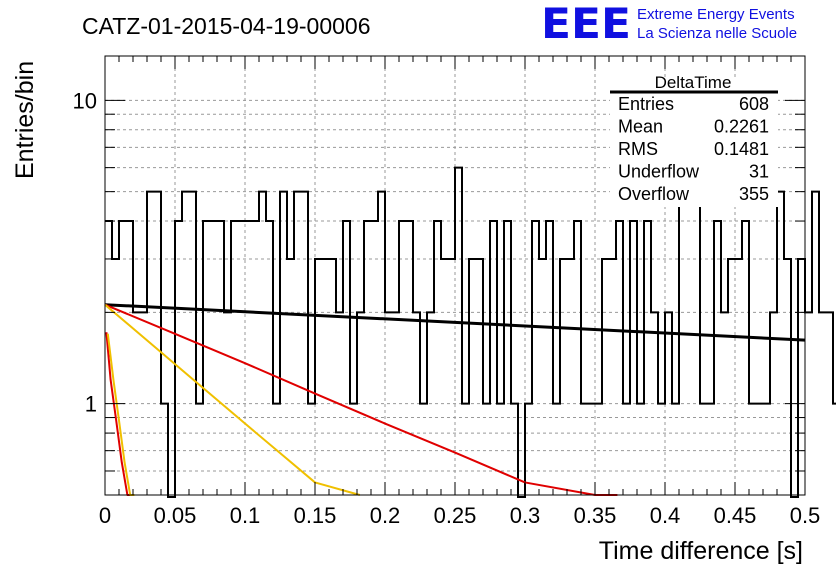  Describe the element at coordinates (754, 104) in the screenshot. I see `stats-value: 608` at that location.